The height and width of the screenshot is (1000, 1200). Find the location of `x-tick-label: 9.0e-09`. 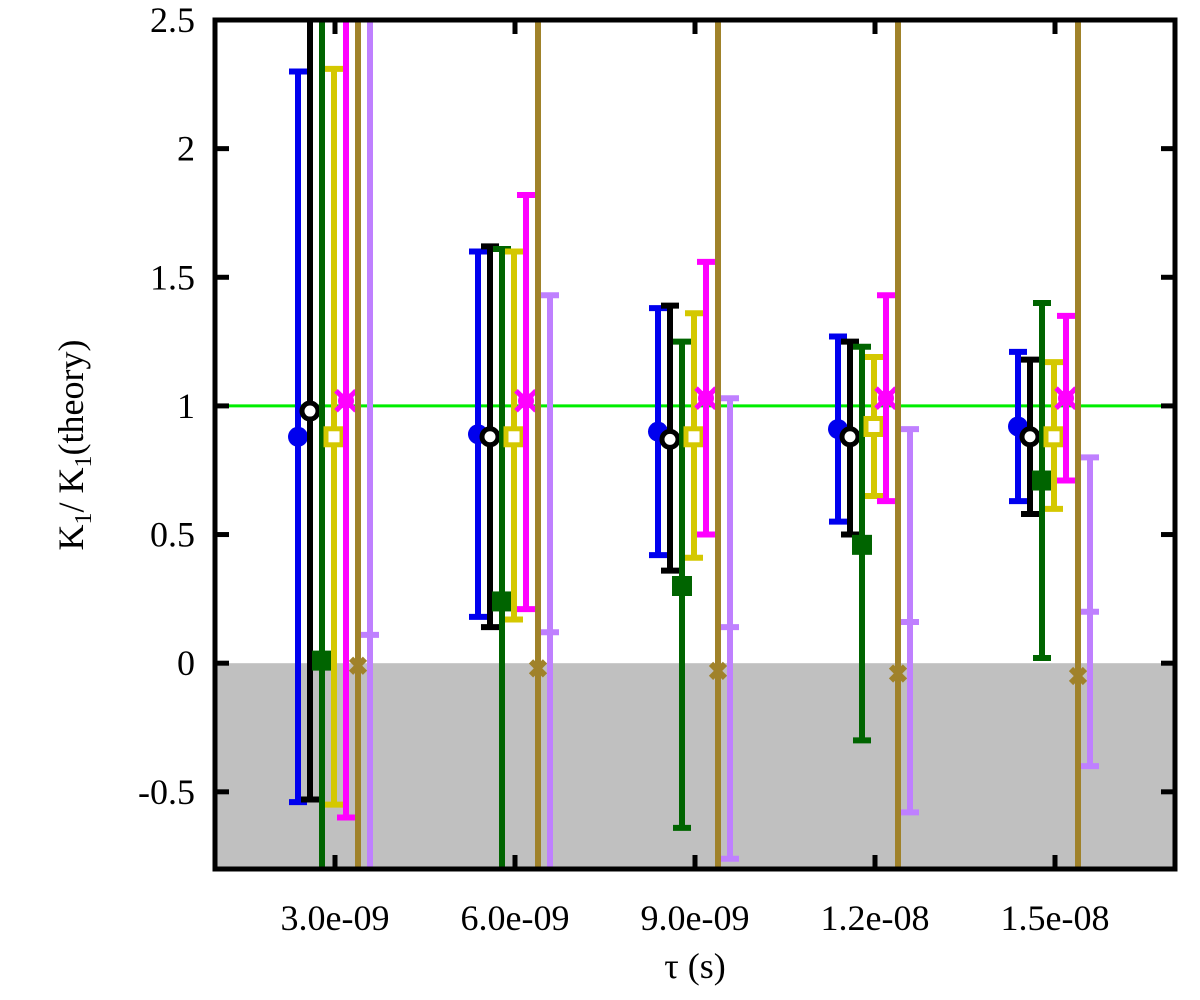

x-tick-label: 9.0e-09 is located at coordinates (695, 918).